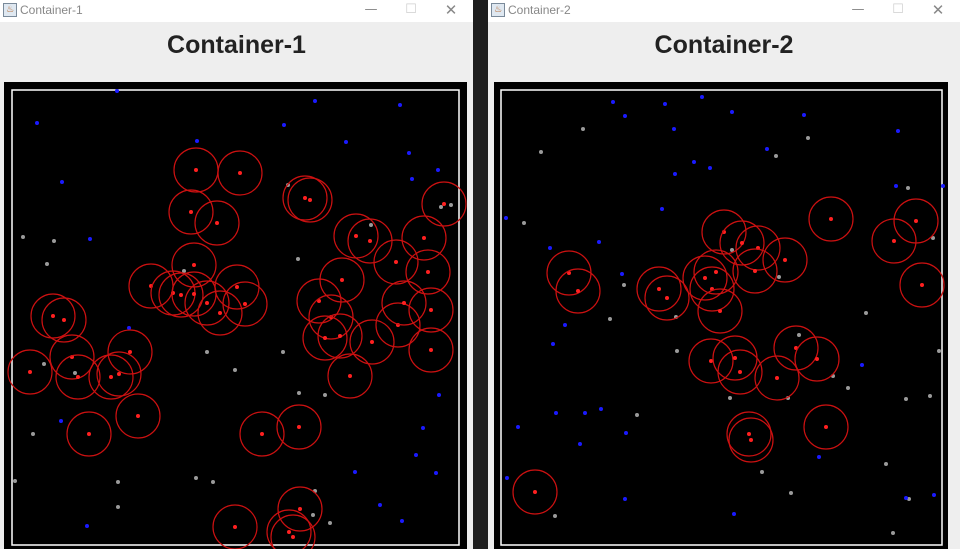 This screenshot has height=549, width=960. What do you see at coordinates (236, 11) in the screenshot?
I see `title-bar: ♨ Container-1 — ☐ ✕` at bounding box center [236, 11].